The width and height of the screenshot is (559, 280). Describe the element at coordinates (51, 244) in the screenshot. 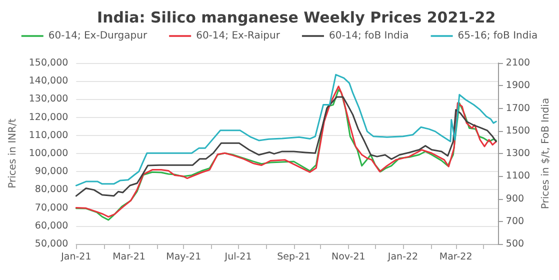

I see `y-tick-label: 50,000` at that location.